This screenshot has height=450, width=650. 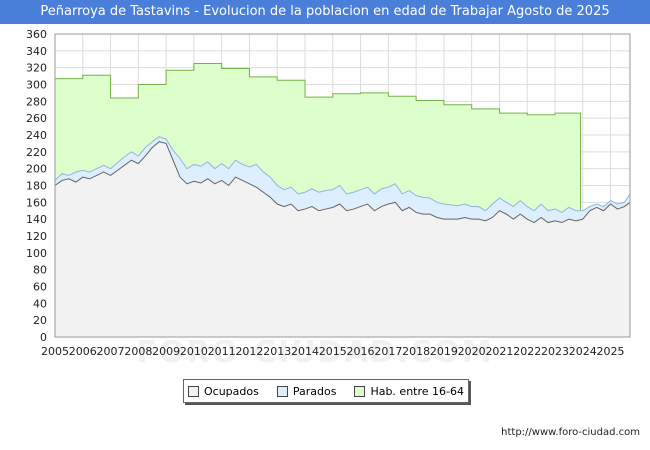 What do you see at coordinates (36, 85) in the screenshot?
I see `y-tick-label: 300` at bounding box center [36, 85].